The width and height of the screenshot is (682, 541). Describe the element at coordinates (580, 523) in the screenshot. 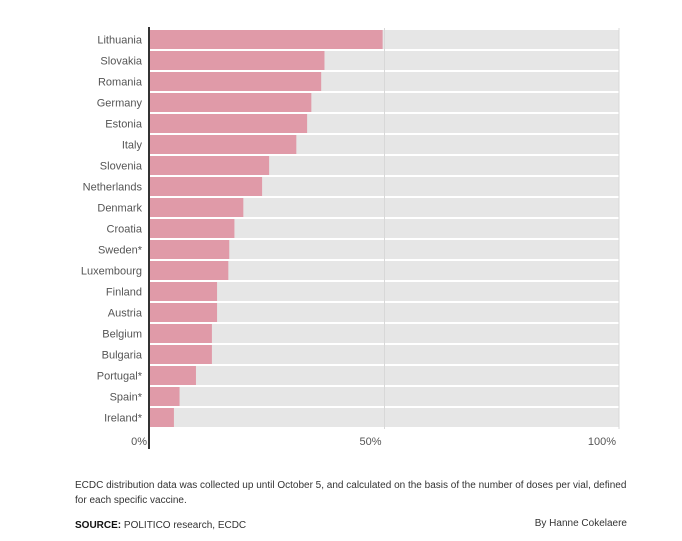

I see `byline: By Hanne Cokelaere` at that location.